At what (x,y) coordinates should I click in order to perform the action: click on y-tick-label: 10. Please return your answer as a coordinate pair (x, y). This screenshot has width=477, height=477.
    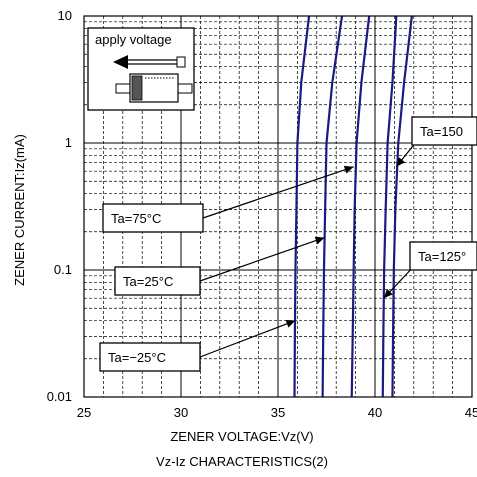
    Looking at the image, I should click on (65, 15).